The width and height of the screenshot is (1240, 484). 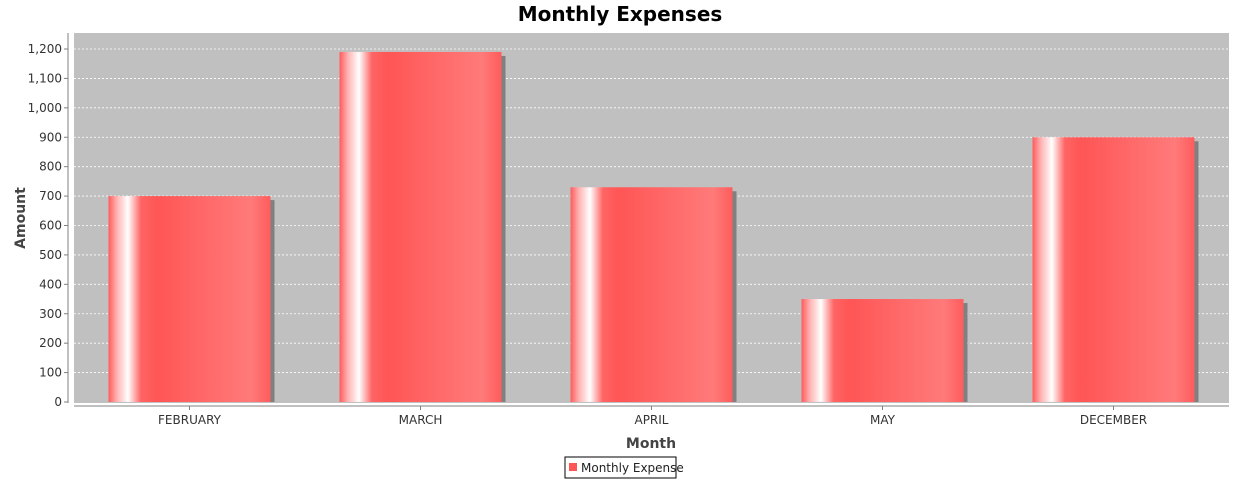 What do you see at coordinates (632, 468) in the screenshot?
I see `legend-label: Monthly Expense` at bounding box center [632, 468].